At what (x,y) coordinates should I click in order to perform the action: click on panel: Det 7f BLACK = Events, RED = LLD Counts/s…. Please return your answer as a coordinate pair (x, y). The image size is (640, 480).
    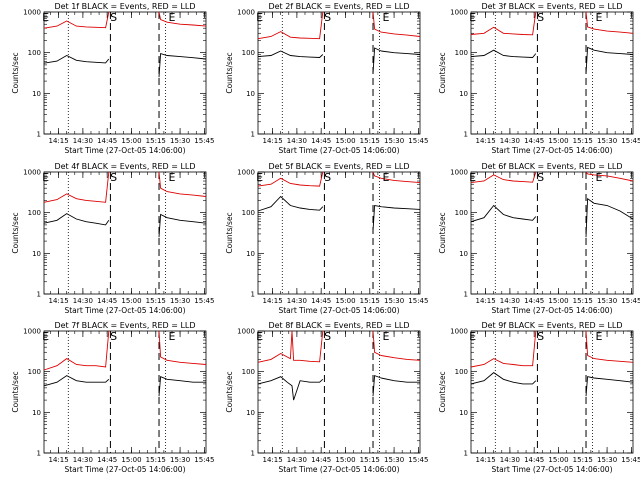
    Looking at the image, I should click on (112, 397).